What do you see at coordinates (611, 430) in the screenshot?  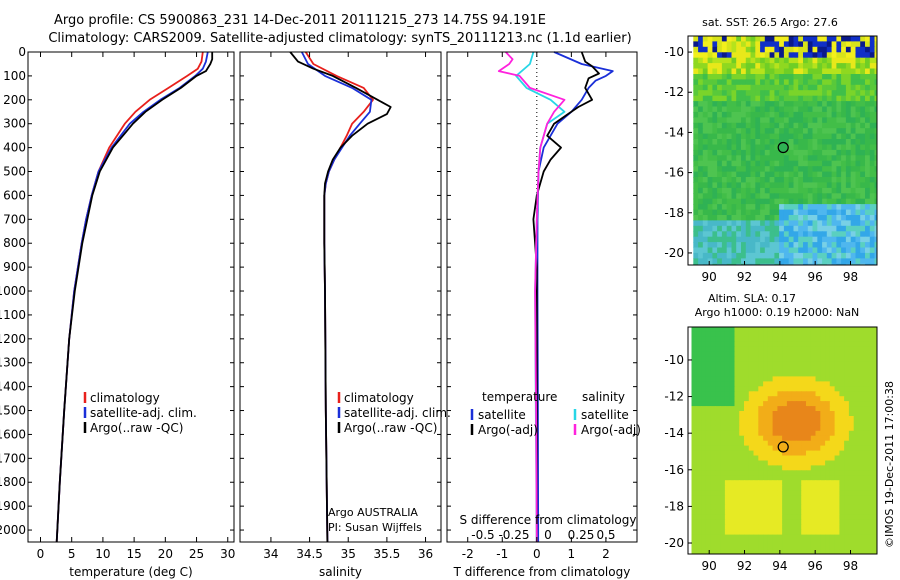 I see `legend-entry: Argo(-adj)` at bounding box center [611, 430].